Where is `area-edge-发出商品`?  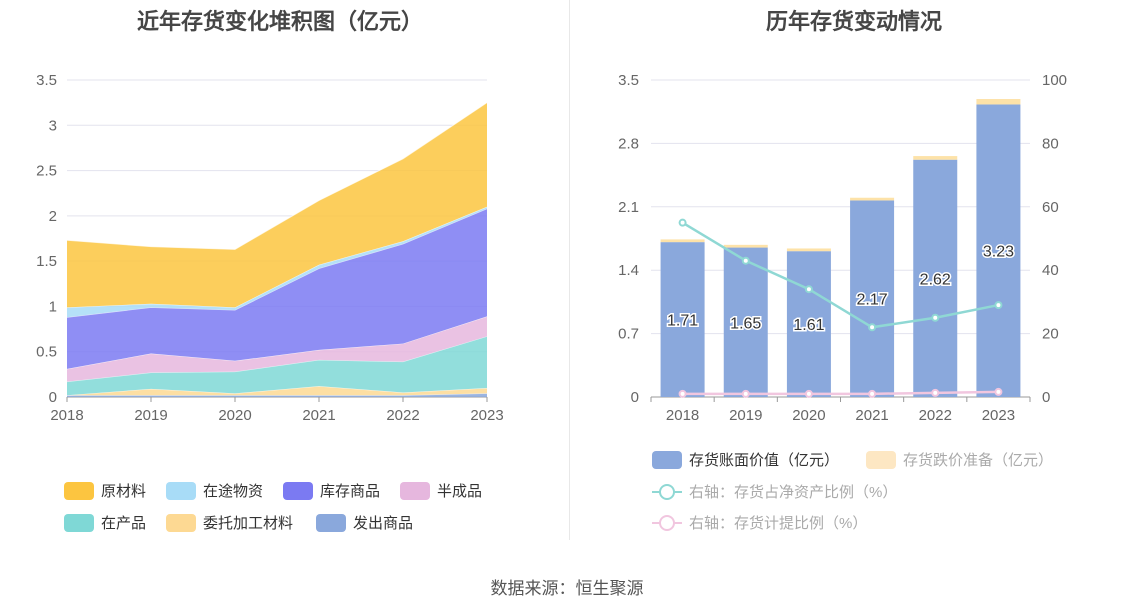
area-edge-发出商品 is located at coordinates (277, 394).